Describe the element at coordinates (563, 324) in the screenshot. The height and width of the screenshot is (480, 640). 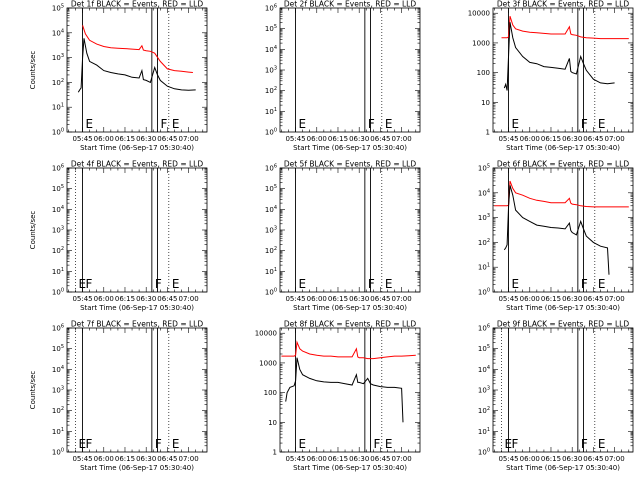
I see `panel-title: Det 9f BLACK = Events, RED = LLD` at that location.